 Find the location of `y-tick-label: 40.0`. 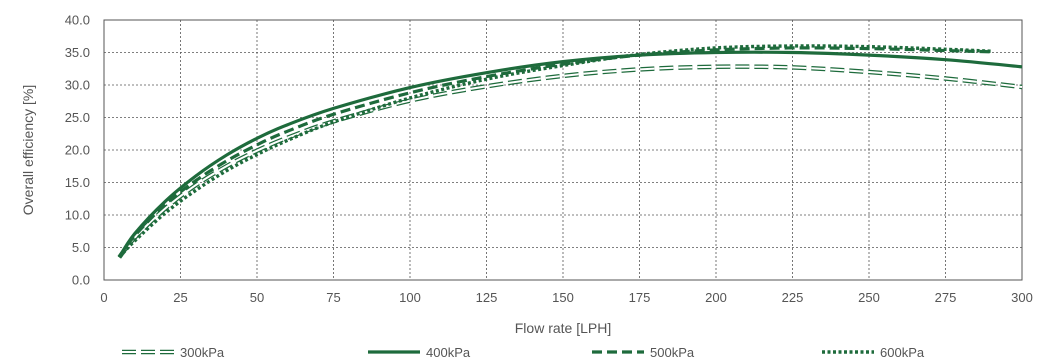

y-tick-label: 40.0 is located at coordinates (77, 20).